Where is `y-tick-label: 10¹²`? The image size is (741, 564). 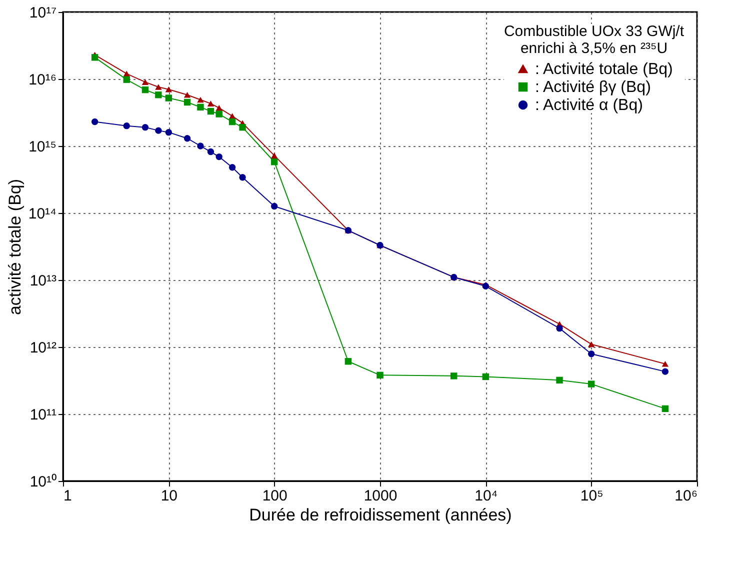
y-tick-label: 10¹² is located at coordinates (43, 348).